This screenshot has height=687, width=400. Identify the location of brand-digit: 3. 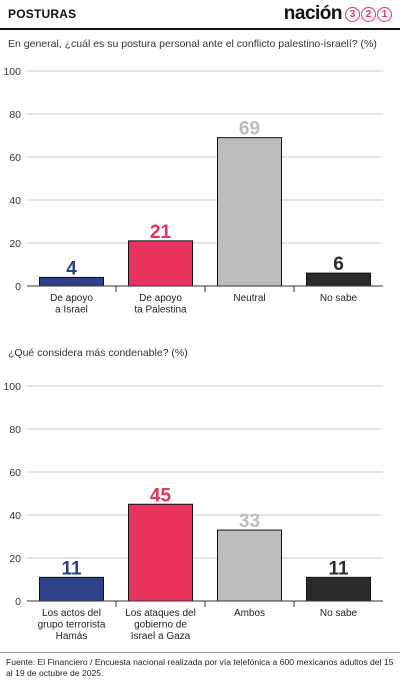
(352, 14).